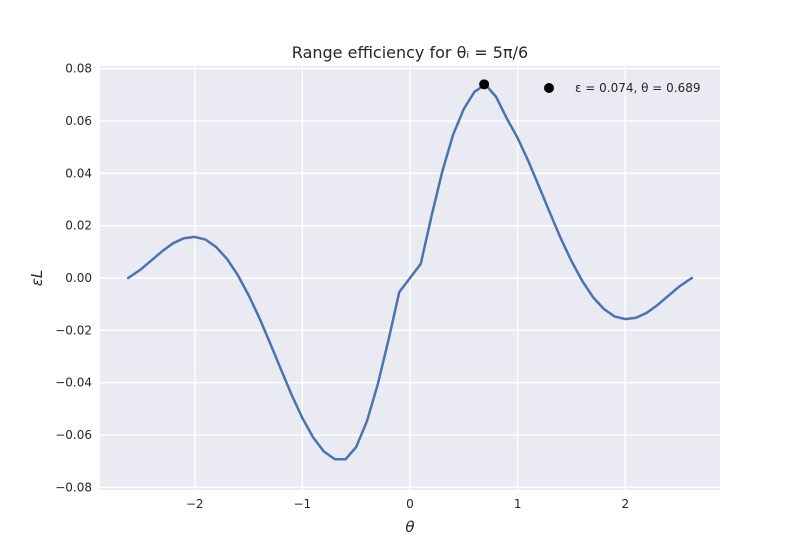  I want to click on legend: ε = 0.074, θ = 0.689, so click(622, 88).